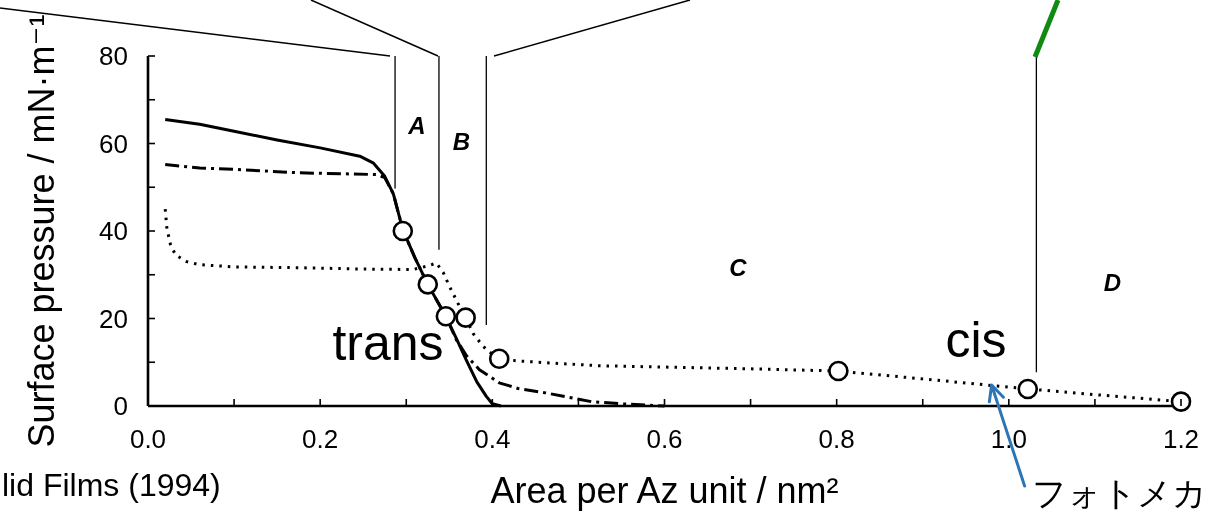 This screenshot has width=1211, height=526. What do you see at coordinates (461, 142) in the screenshot?
I see `annotation: B` at bounding box center [461, 142].